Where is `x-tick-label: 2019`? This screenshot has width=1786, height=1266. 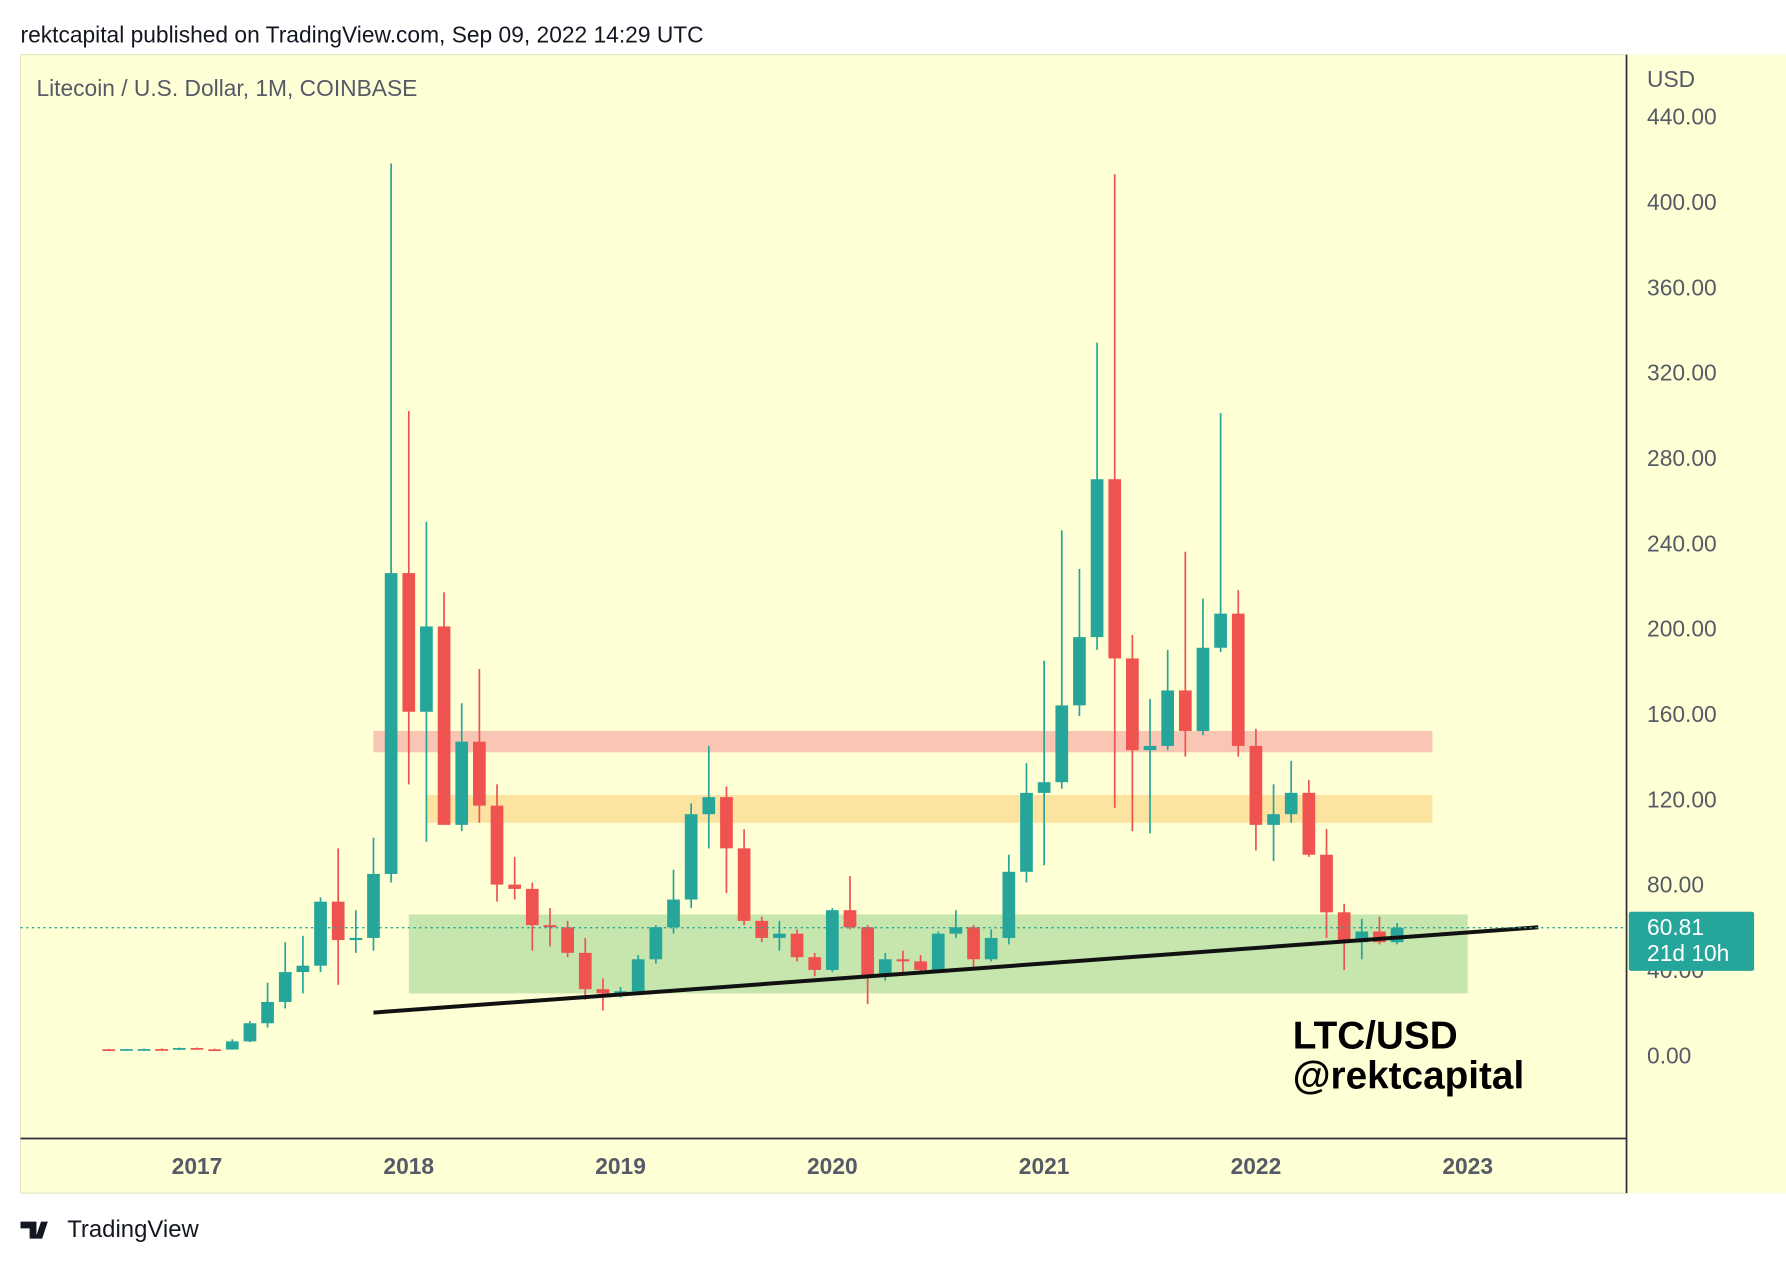 x-tick-label: 2019 is located at coordinates (620, 1166).